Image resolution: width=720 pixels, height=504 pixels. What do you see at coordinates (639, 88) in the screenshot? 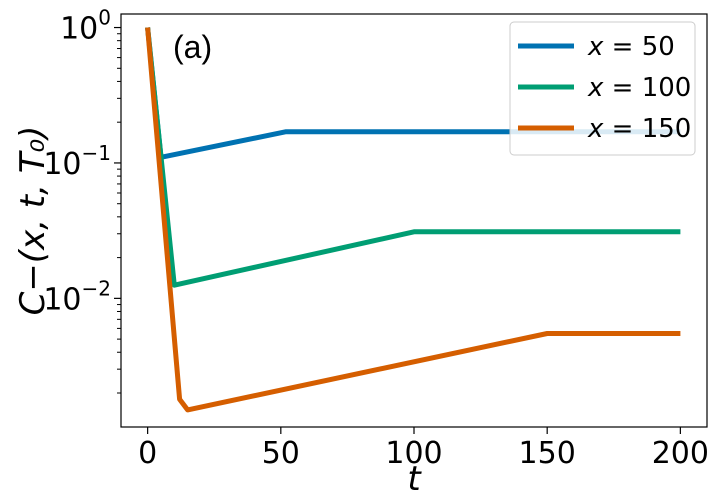
I see `legend-label-2: x = 100` at bounding box center [639, 88].